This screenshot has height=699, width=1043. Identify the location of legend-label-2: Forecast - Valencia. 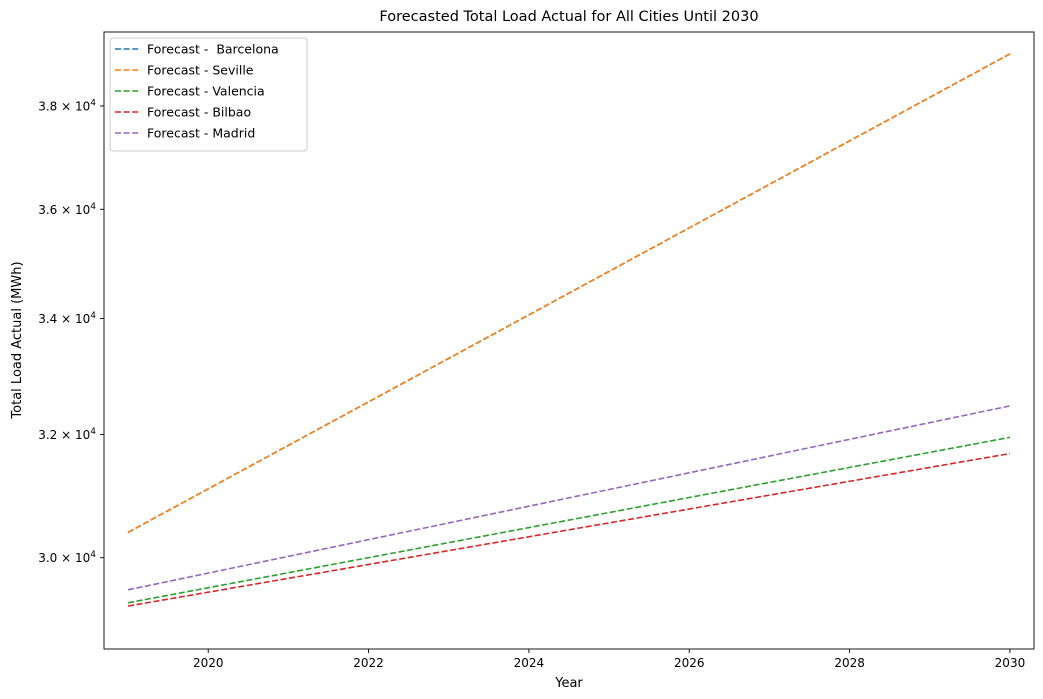
(206, 91).